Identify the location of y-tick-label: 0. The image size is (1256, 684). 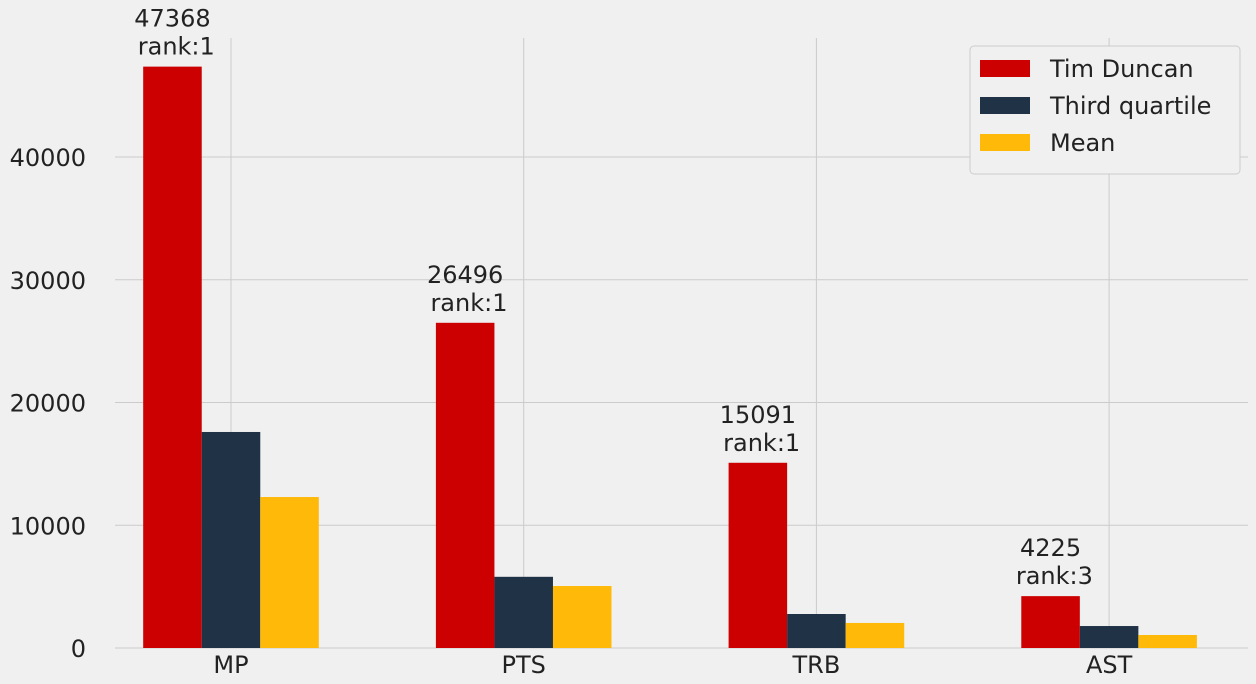
(78, 649).